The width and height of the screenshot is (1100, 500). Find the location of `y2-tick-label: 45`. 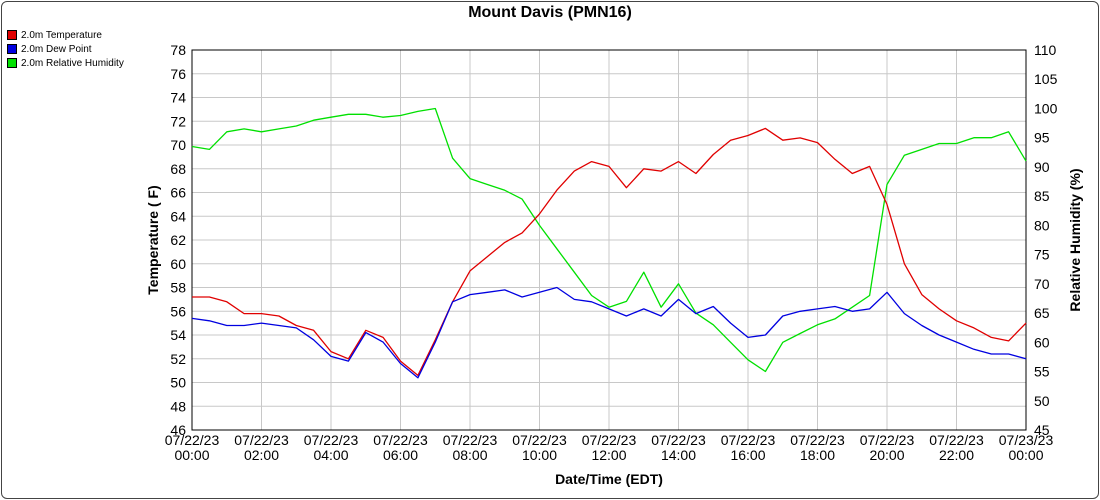

y2-tick-label: 45 is located at coordinates (1042, 430).